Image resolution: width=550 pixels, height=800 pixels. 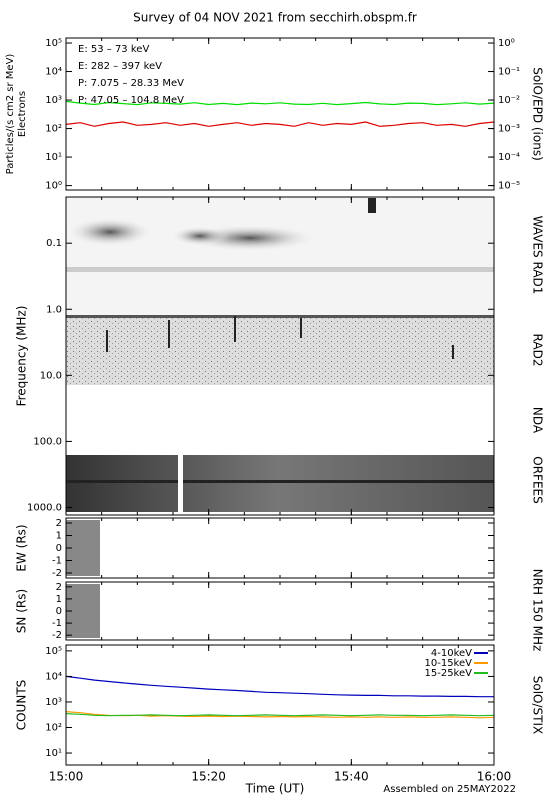 I want to click on x-axis-label: Time (UT), so click(x=275, y=789).